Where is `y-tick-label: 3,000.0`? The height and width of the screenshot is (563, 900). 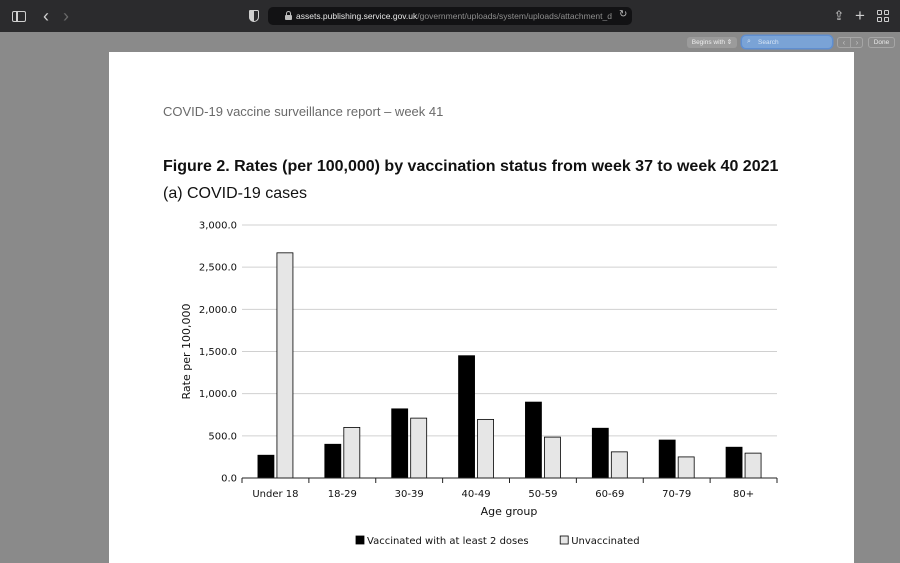
y-tick-label: 3,000.0 is located at coordinates (218, 226).